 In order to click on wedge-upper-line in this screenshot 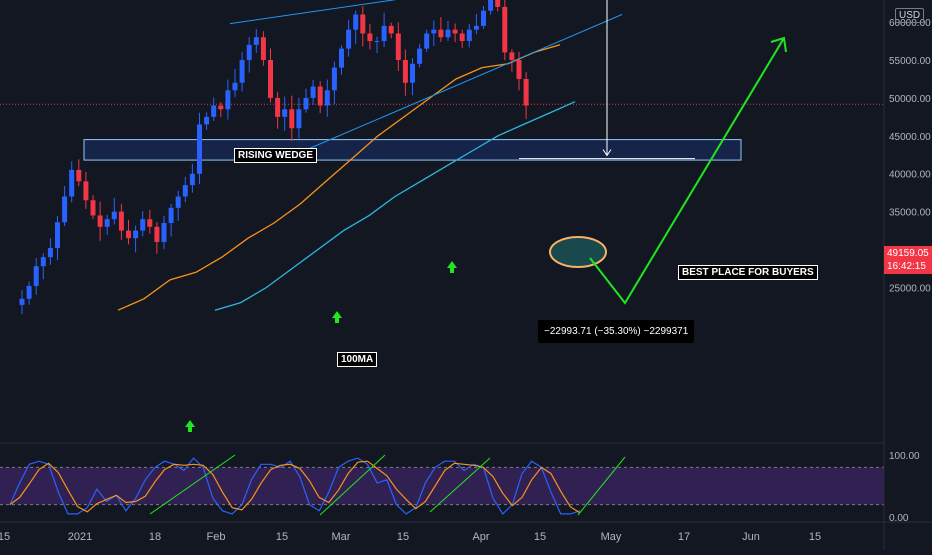, I will do `click(313, 12)`.